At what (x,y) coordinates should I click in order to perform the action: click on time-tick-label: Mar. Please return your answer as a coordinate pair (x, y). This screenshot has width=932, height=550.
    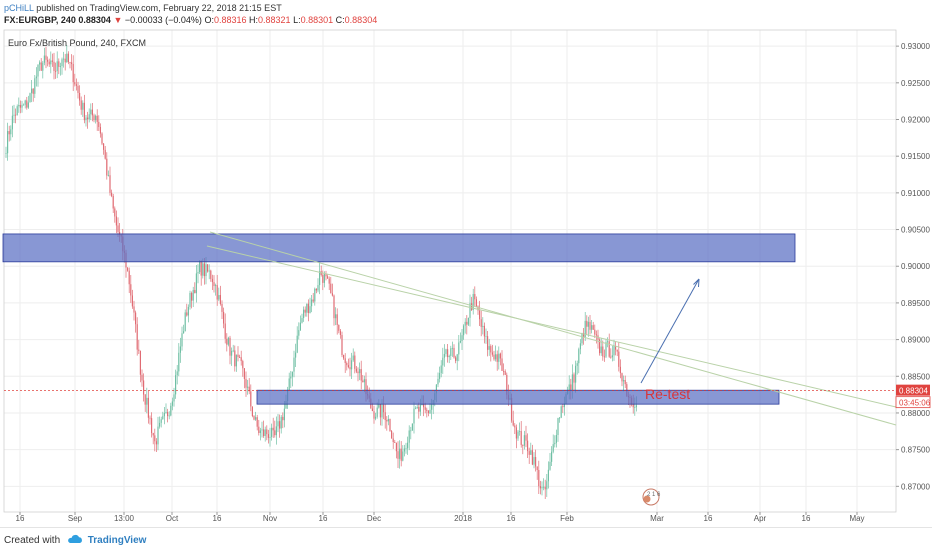
    Looking at the image, I should click on (657, 518).